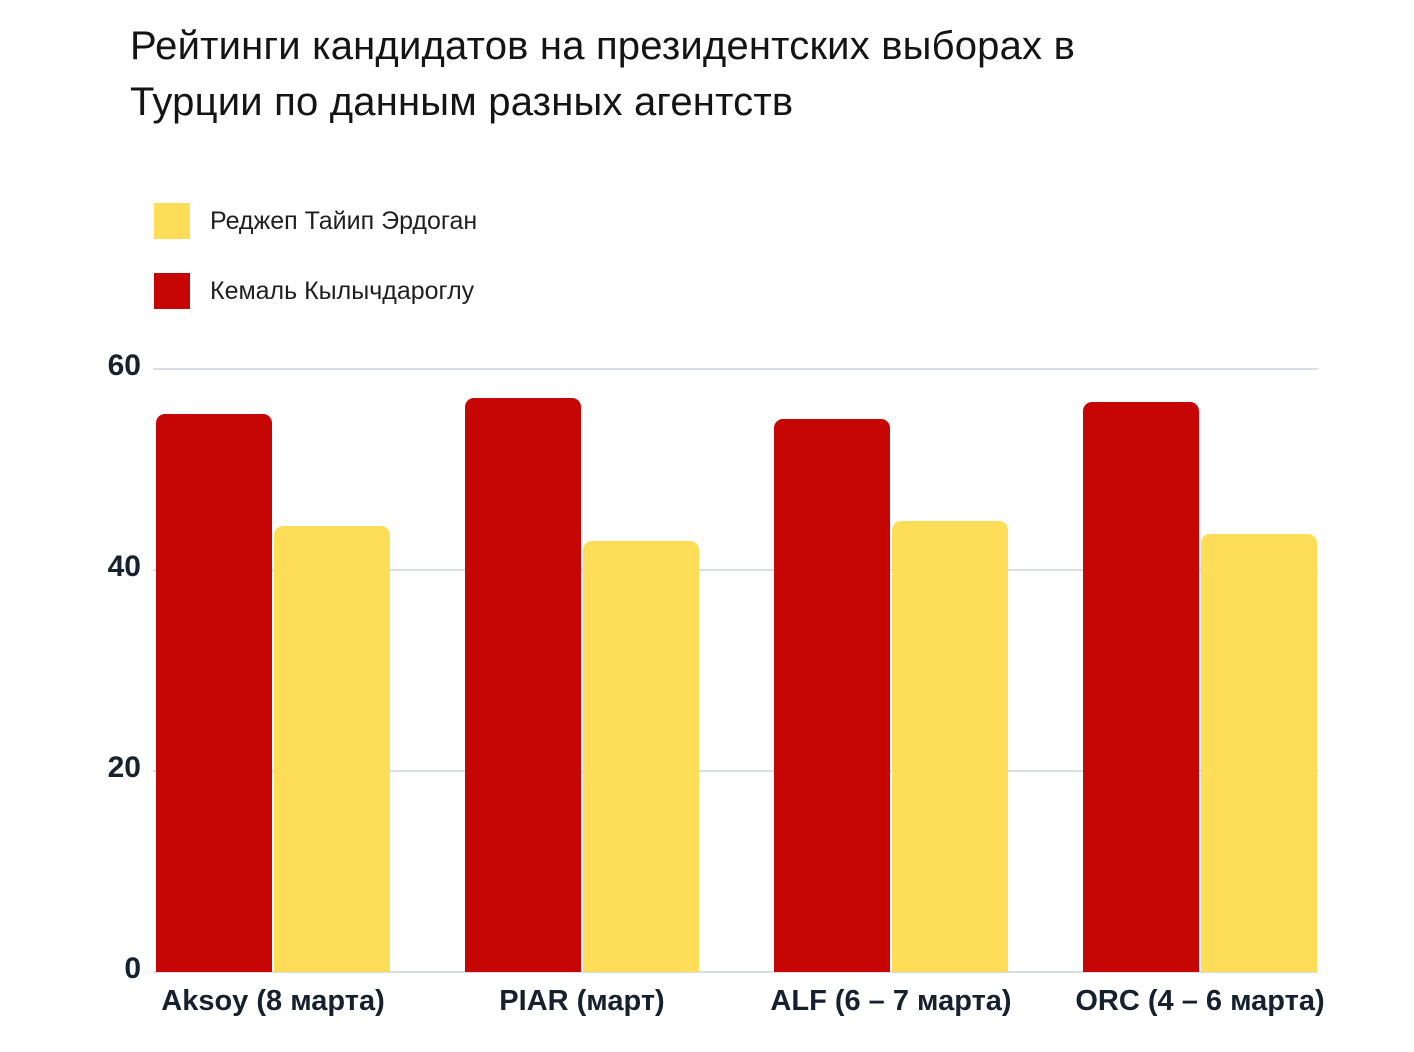 The height and width of the screenshot is (1052, 1414). I want to click on bar-kilicdaroglu-orc, so click(1141, 687).